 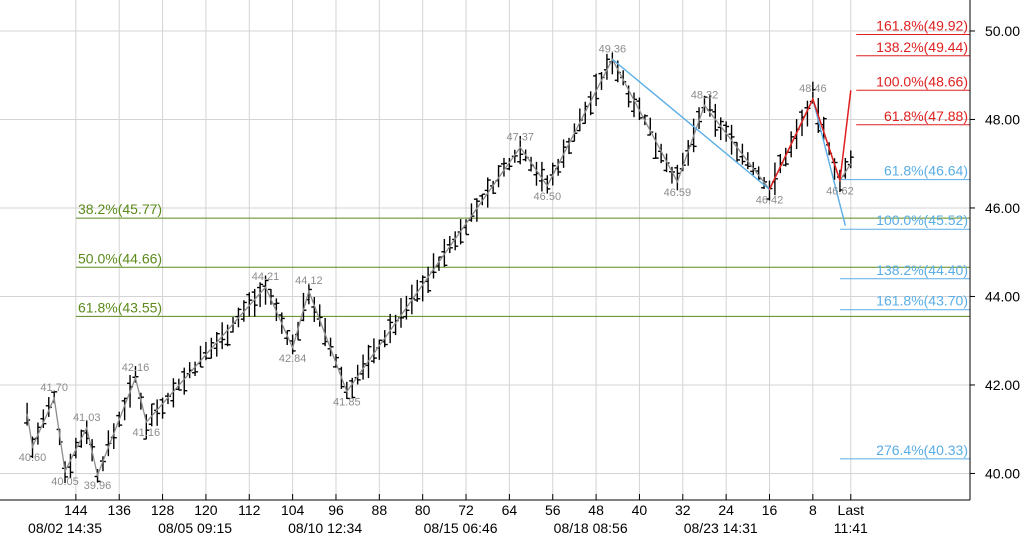 I want to click on x-tick-label: 72, so click(x=466, y=510).